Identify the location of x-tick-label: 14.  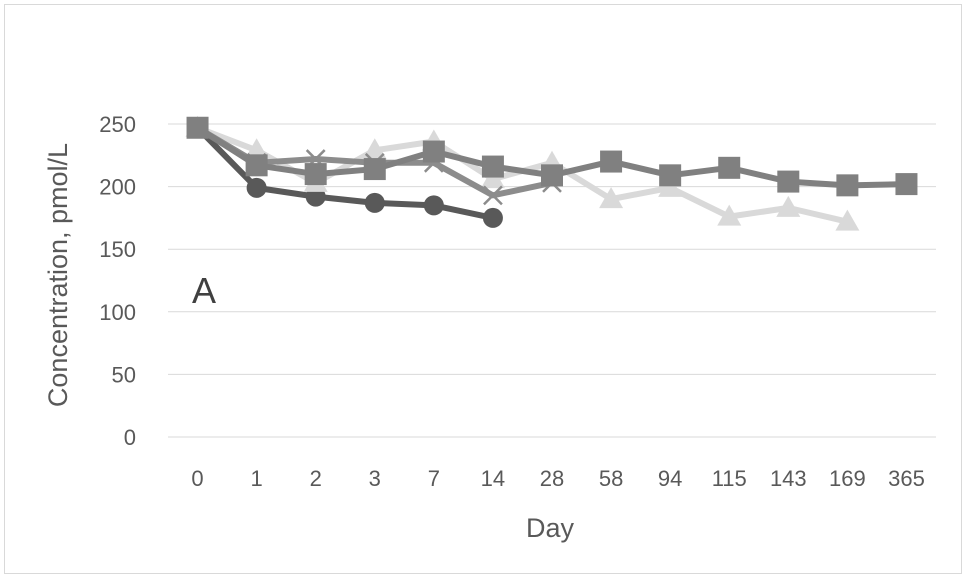
(493, 478).